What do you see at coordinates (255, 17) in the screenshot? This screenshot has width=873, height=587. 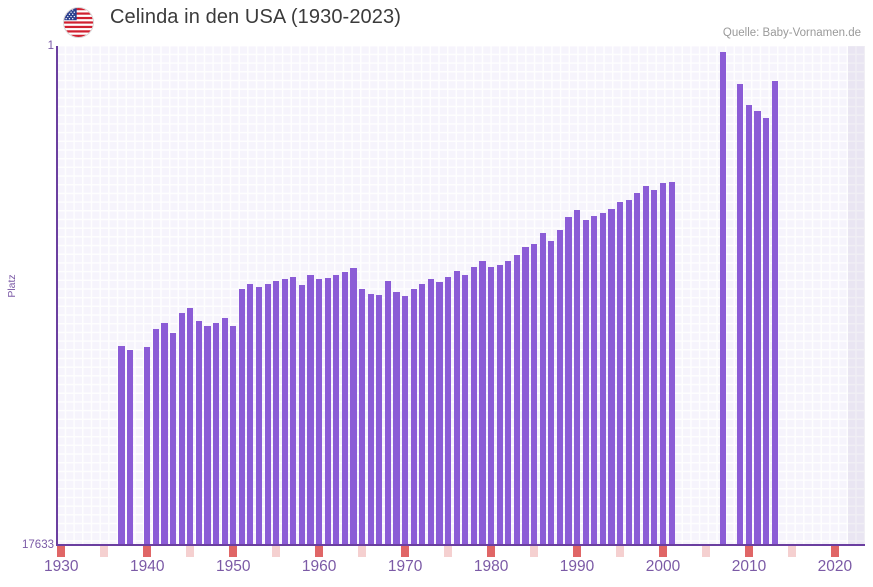 I see `page-title: Celinda in den USA (1930-2023)` at bounding box center [255, 17].